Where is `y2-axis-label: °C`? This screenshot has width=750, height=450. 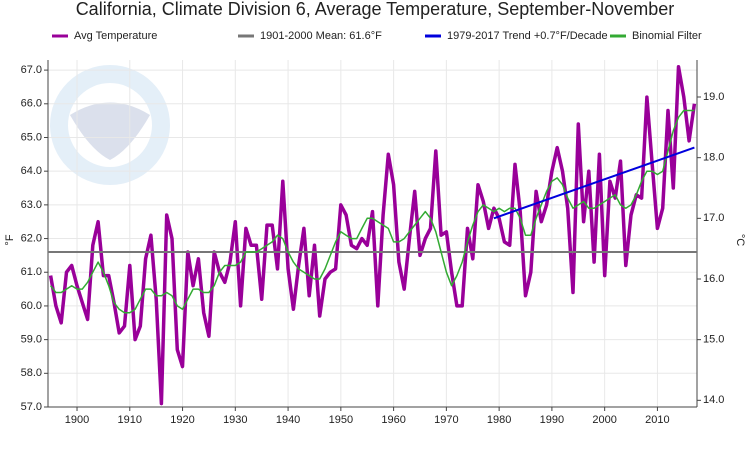
y2-axis-label: °C is located at coordinates (740, 240).